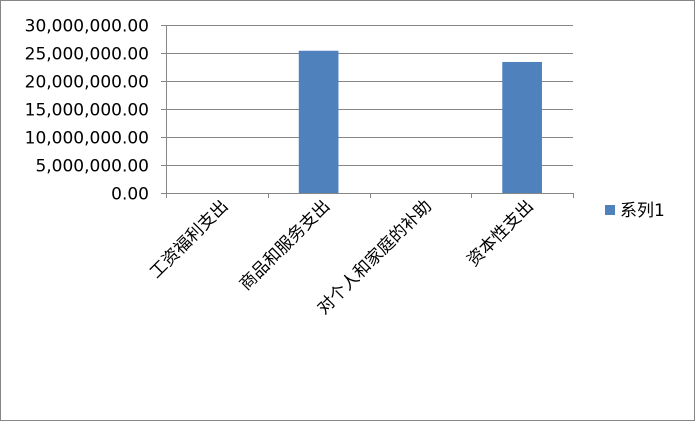 The height and width of the screenshot is (422, 695). What do you see at coordinates (375, 257) in the screenshot?
I see `x-category-label: 对个人和家庭的补助` at bounding box center [375, 257].